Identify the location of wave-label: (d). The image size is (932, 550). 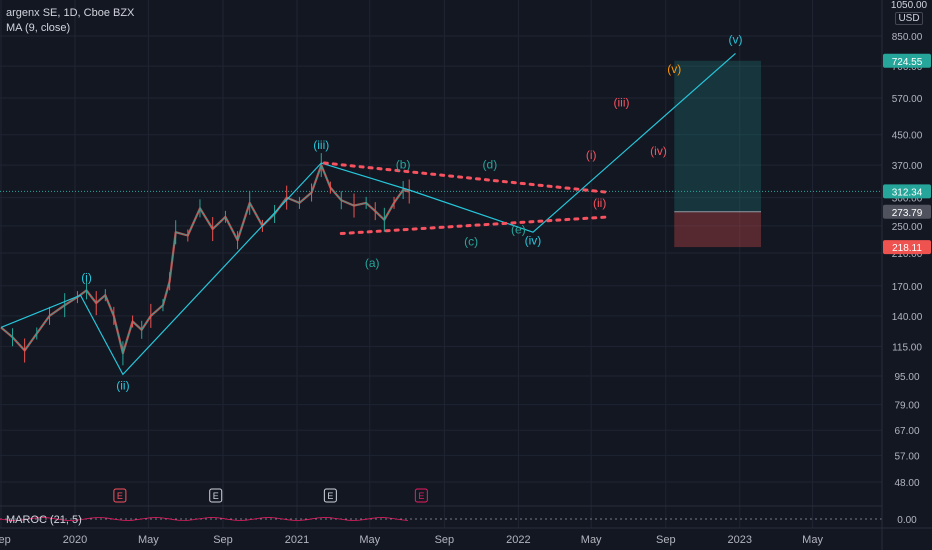
(490, 164).